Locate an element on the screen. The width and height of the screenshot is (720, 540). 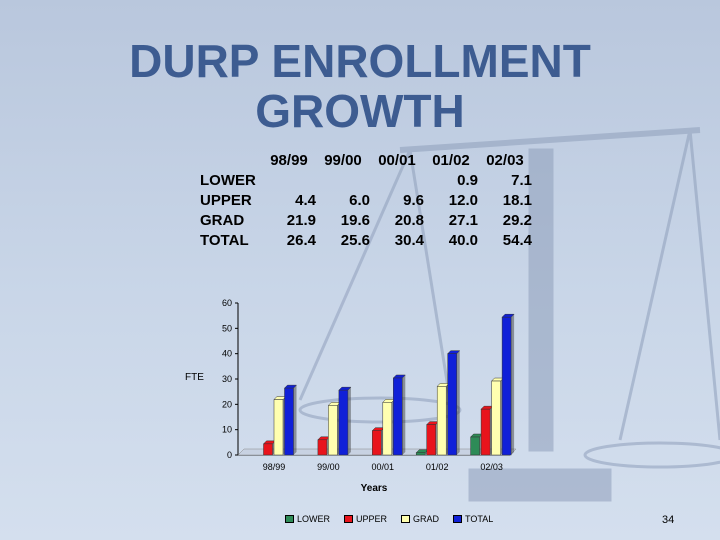
legend-item: TOTAL is located at coordinates (473, 519).